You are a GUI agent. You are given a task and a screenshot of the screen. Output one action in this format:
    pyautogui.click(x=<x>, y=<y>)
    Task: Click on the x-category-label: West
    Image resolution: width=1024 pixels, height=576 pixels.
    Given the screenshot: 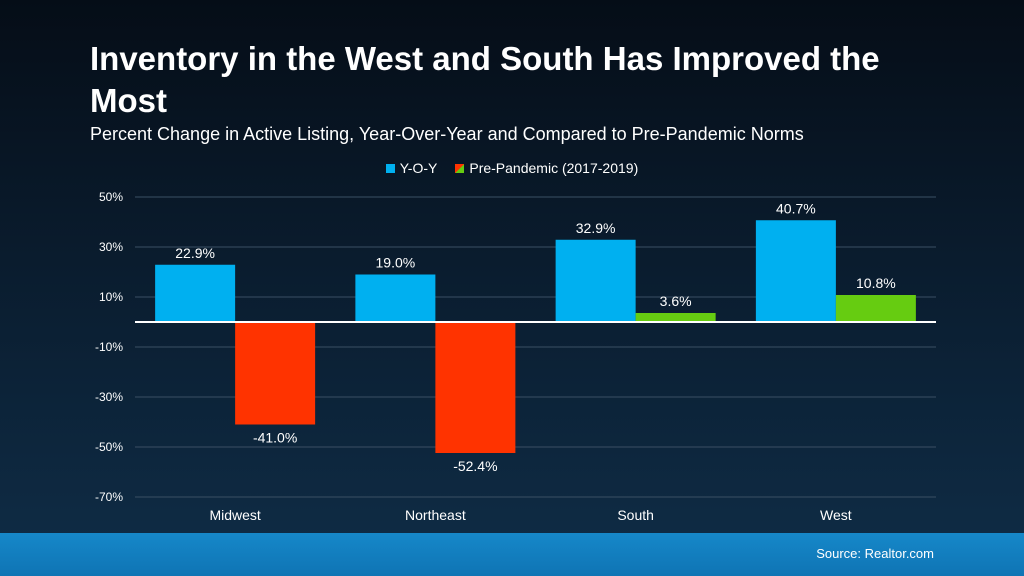 What is the action you would take?
    pyautogui.click(x=836, y=515)
    